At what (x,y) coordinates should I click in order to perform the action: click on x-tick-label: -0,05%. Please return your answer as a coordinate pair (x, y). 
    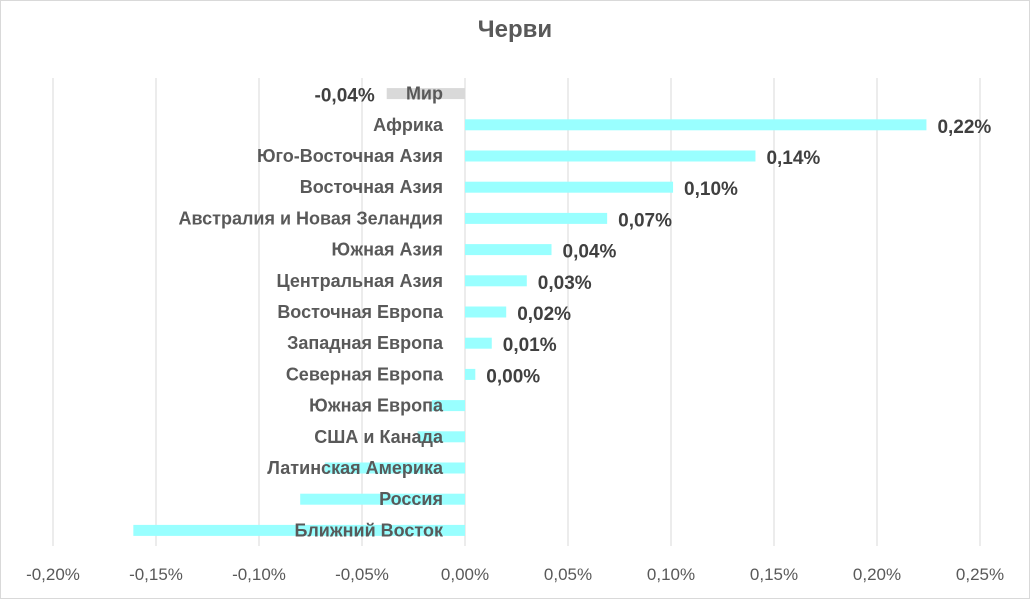
    Looking at the image, I should click on (362, 574).